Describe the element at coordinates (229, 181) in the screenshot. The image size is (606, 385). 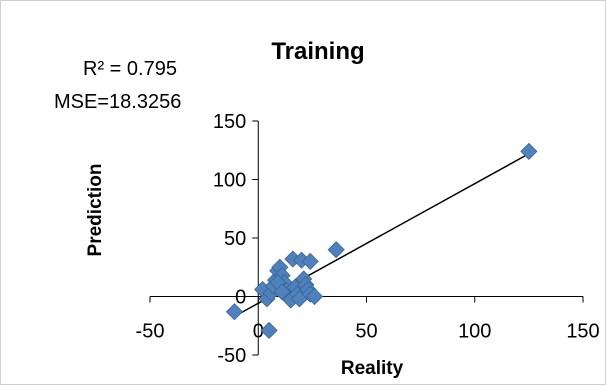
I see `y-tick-label: 100` at that location.